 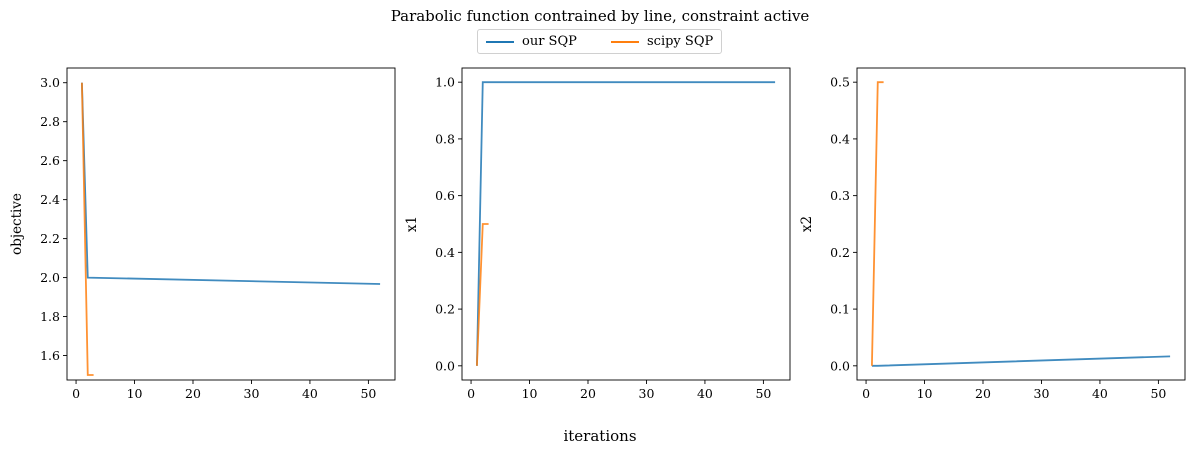 What do you see at coordinates (50, 121) in the screenshot?
I see `y-tick-label: 2.8` at bounding box center [50, 121].